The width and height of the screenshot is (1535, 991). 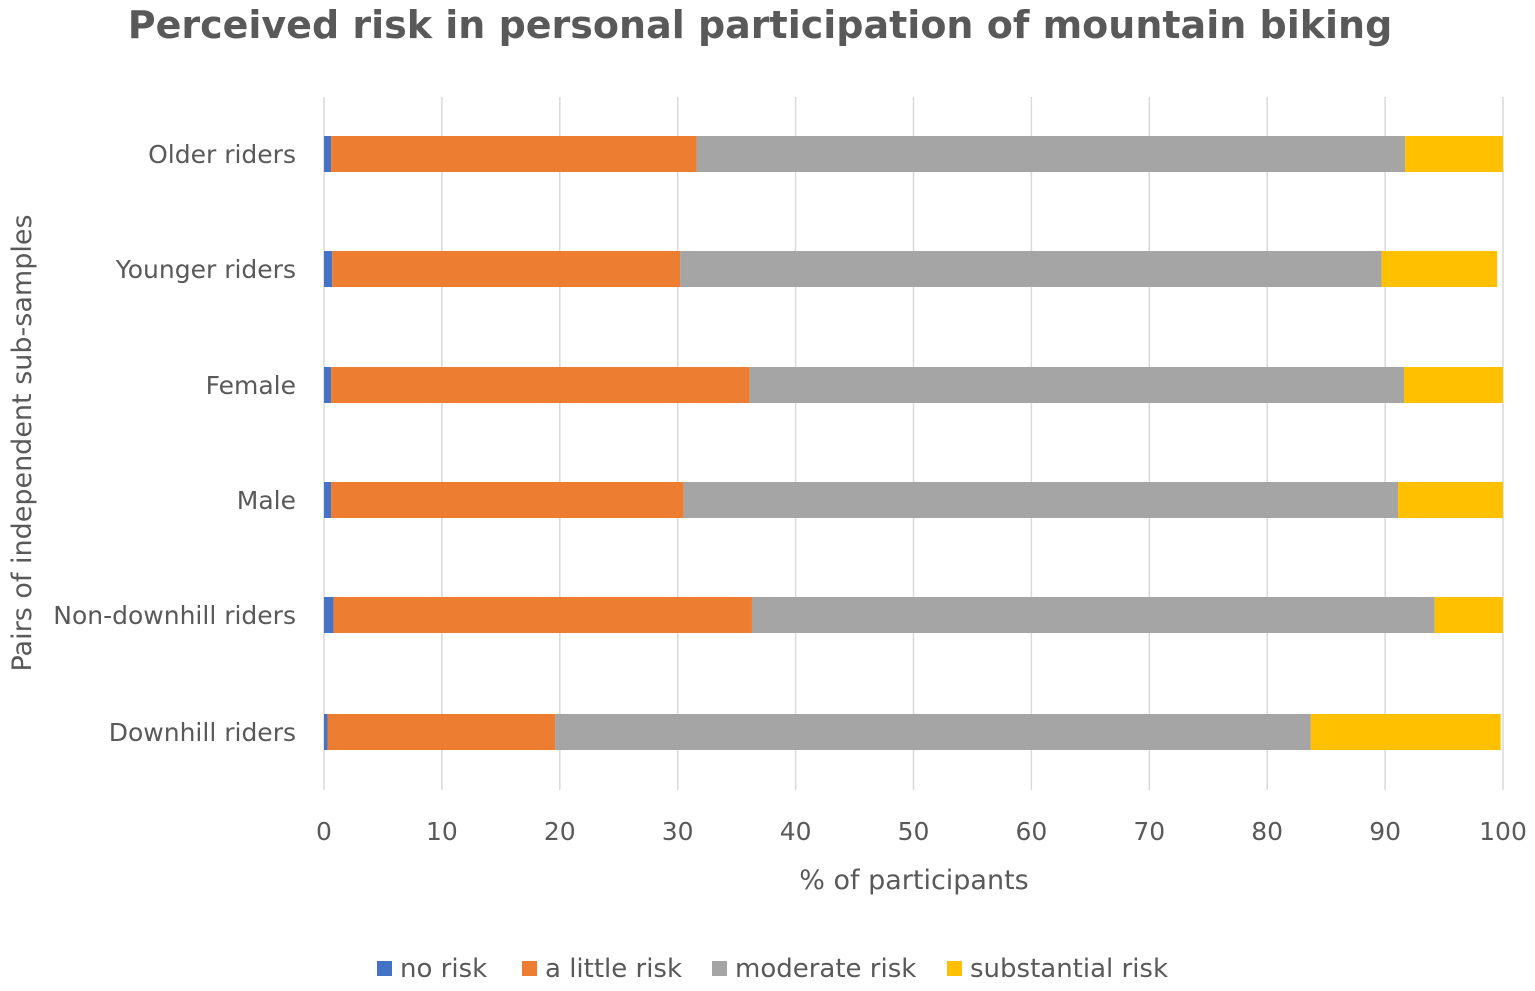 I want to click on bar-a-little-risk-female, so click(x=540, y=385).